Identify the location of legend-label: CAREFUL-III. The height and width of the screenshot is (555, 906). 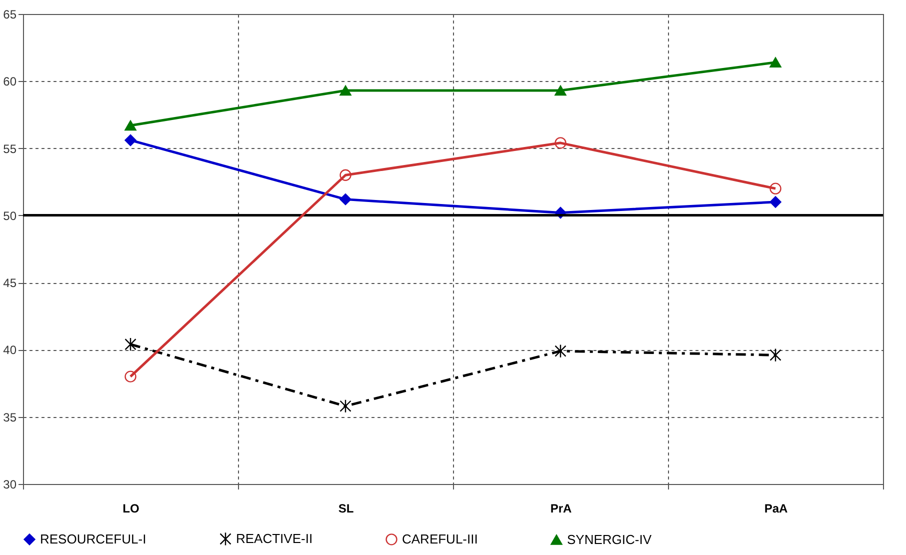
(440, 538).